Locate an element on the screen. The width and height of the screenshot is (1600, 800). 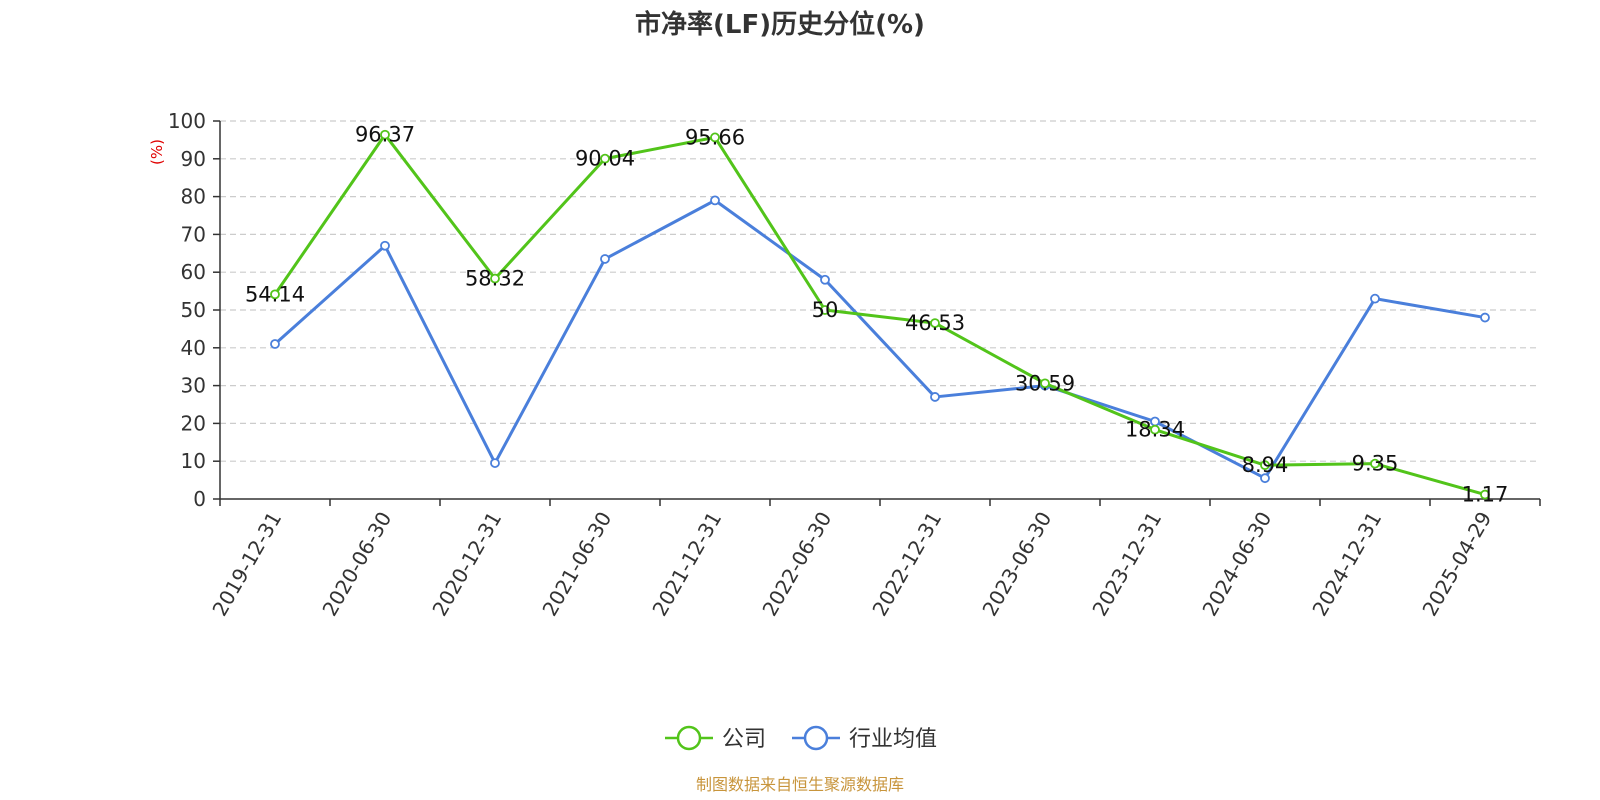
data-label: 8.94 is located at coordinates (1265, 465).